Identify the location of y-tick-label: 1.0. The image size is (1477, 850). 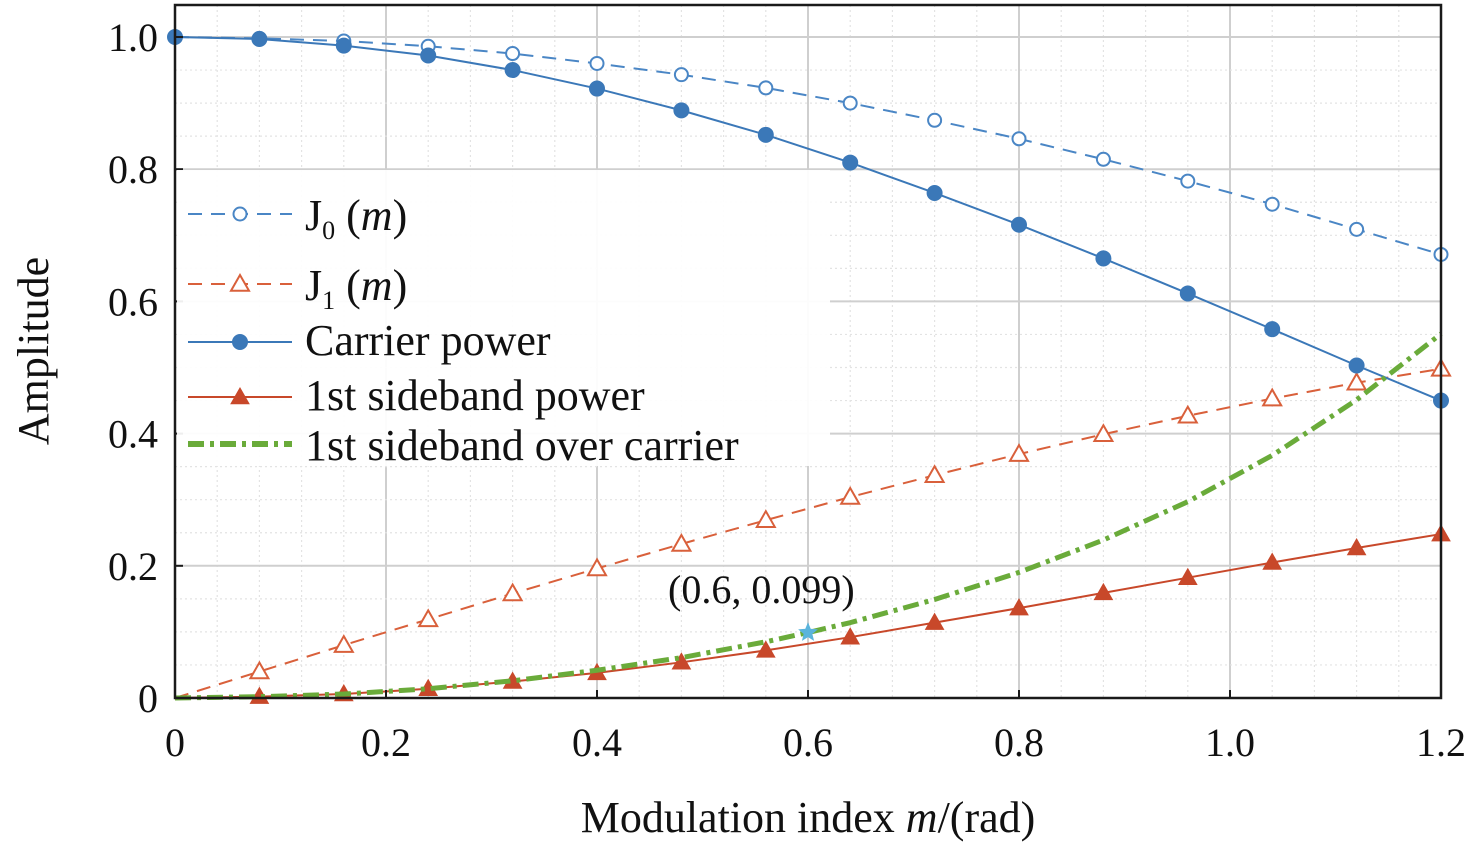
(133, 37).